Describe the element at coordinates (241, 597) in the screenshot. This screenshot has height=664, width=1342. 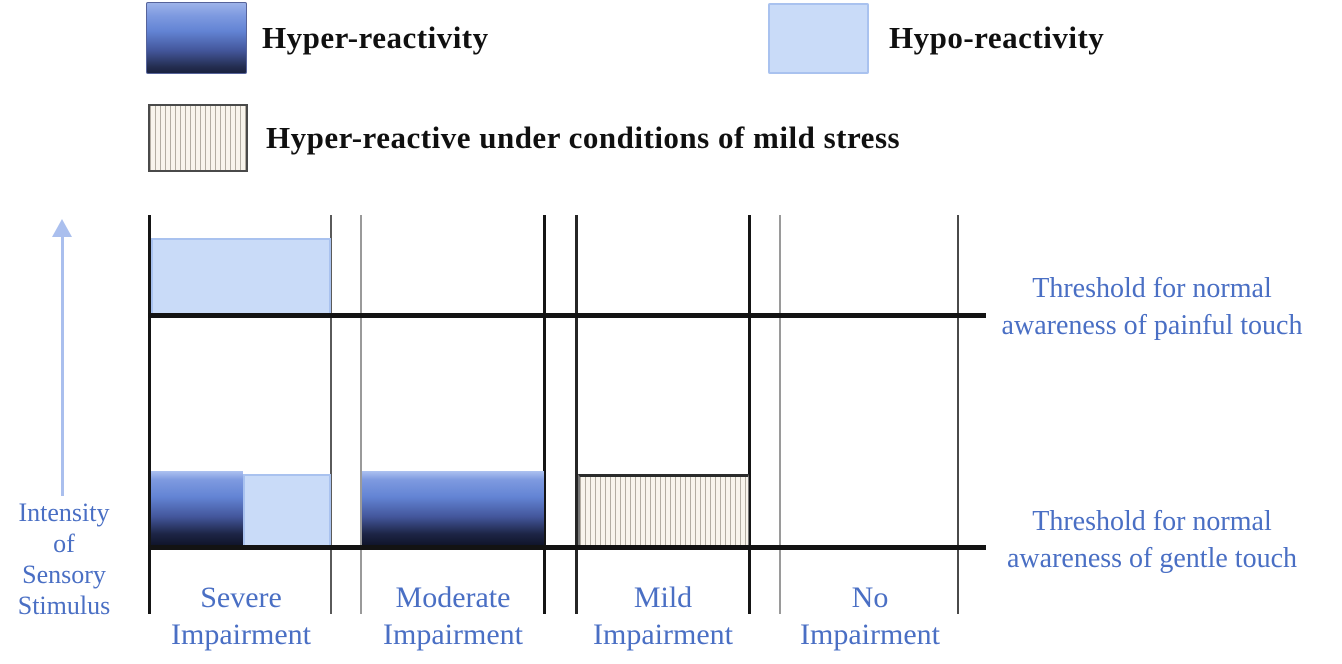
I see `category-label-line: Severe` at that location.